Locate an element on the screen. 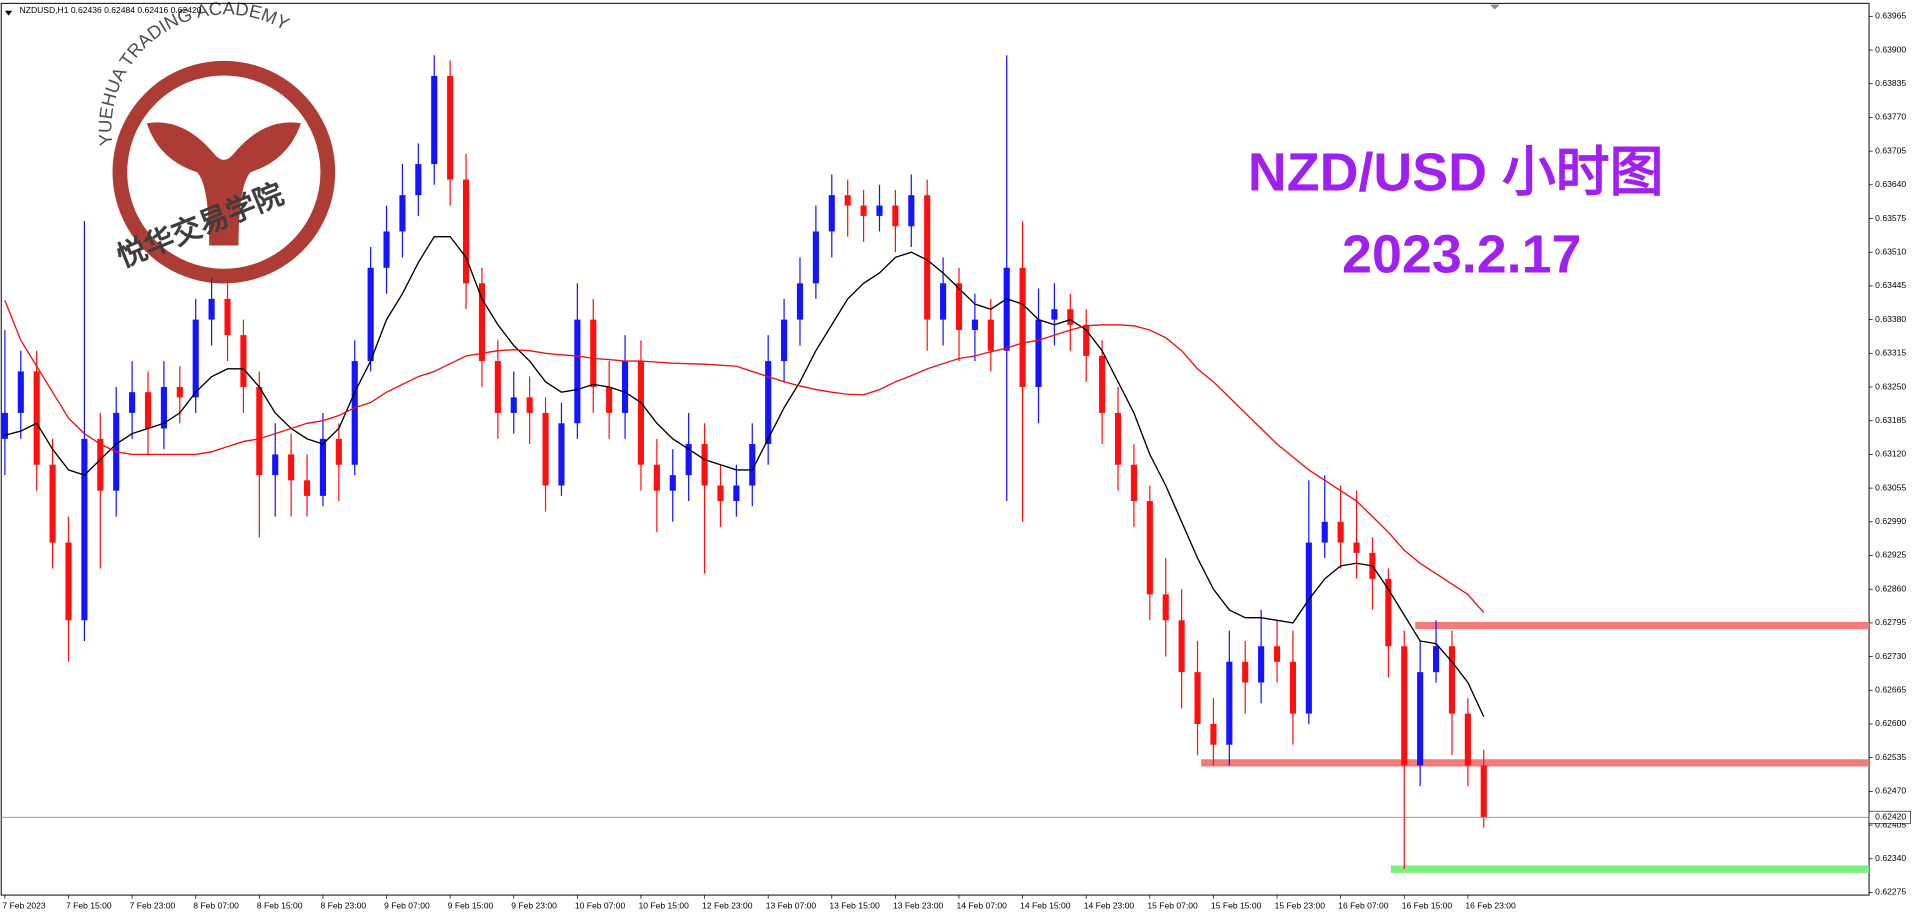 This screenshot has height=918, width=1918. current-price-label: 0.62420 is located at coordinates (1890, 817).